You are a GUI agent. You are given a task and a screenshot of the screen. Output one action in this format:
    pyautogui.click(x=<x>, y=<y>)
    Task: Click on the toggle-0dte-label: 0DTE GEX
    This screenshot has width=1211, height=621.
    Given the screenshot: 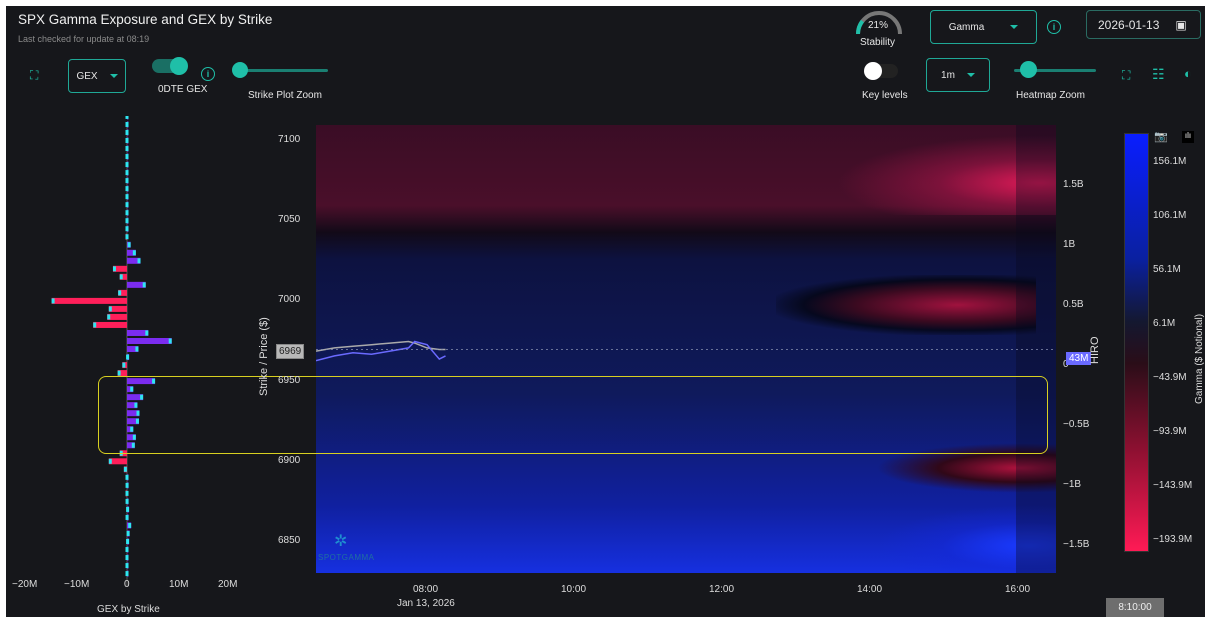 What is the action you would take?
    pyautogui.click(x=183, y=89)
    